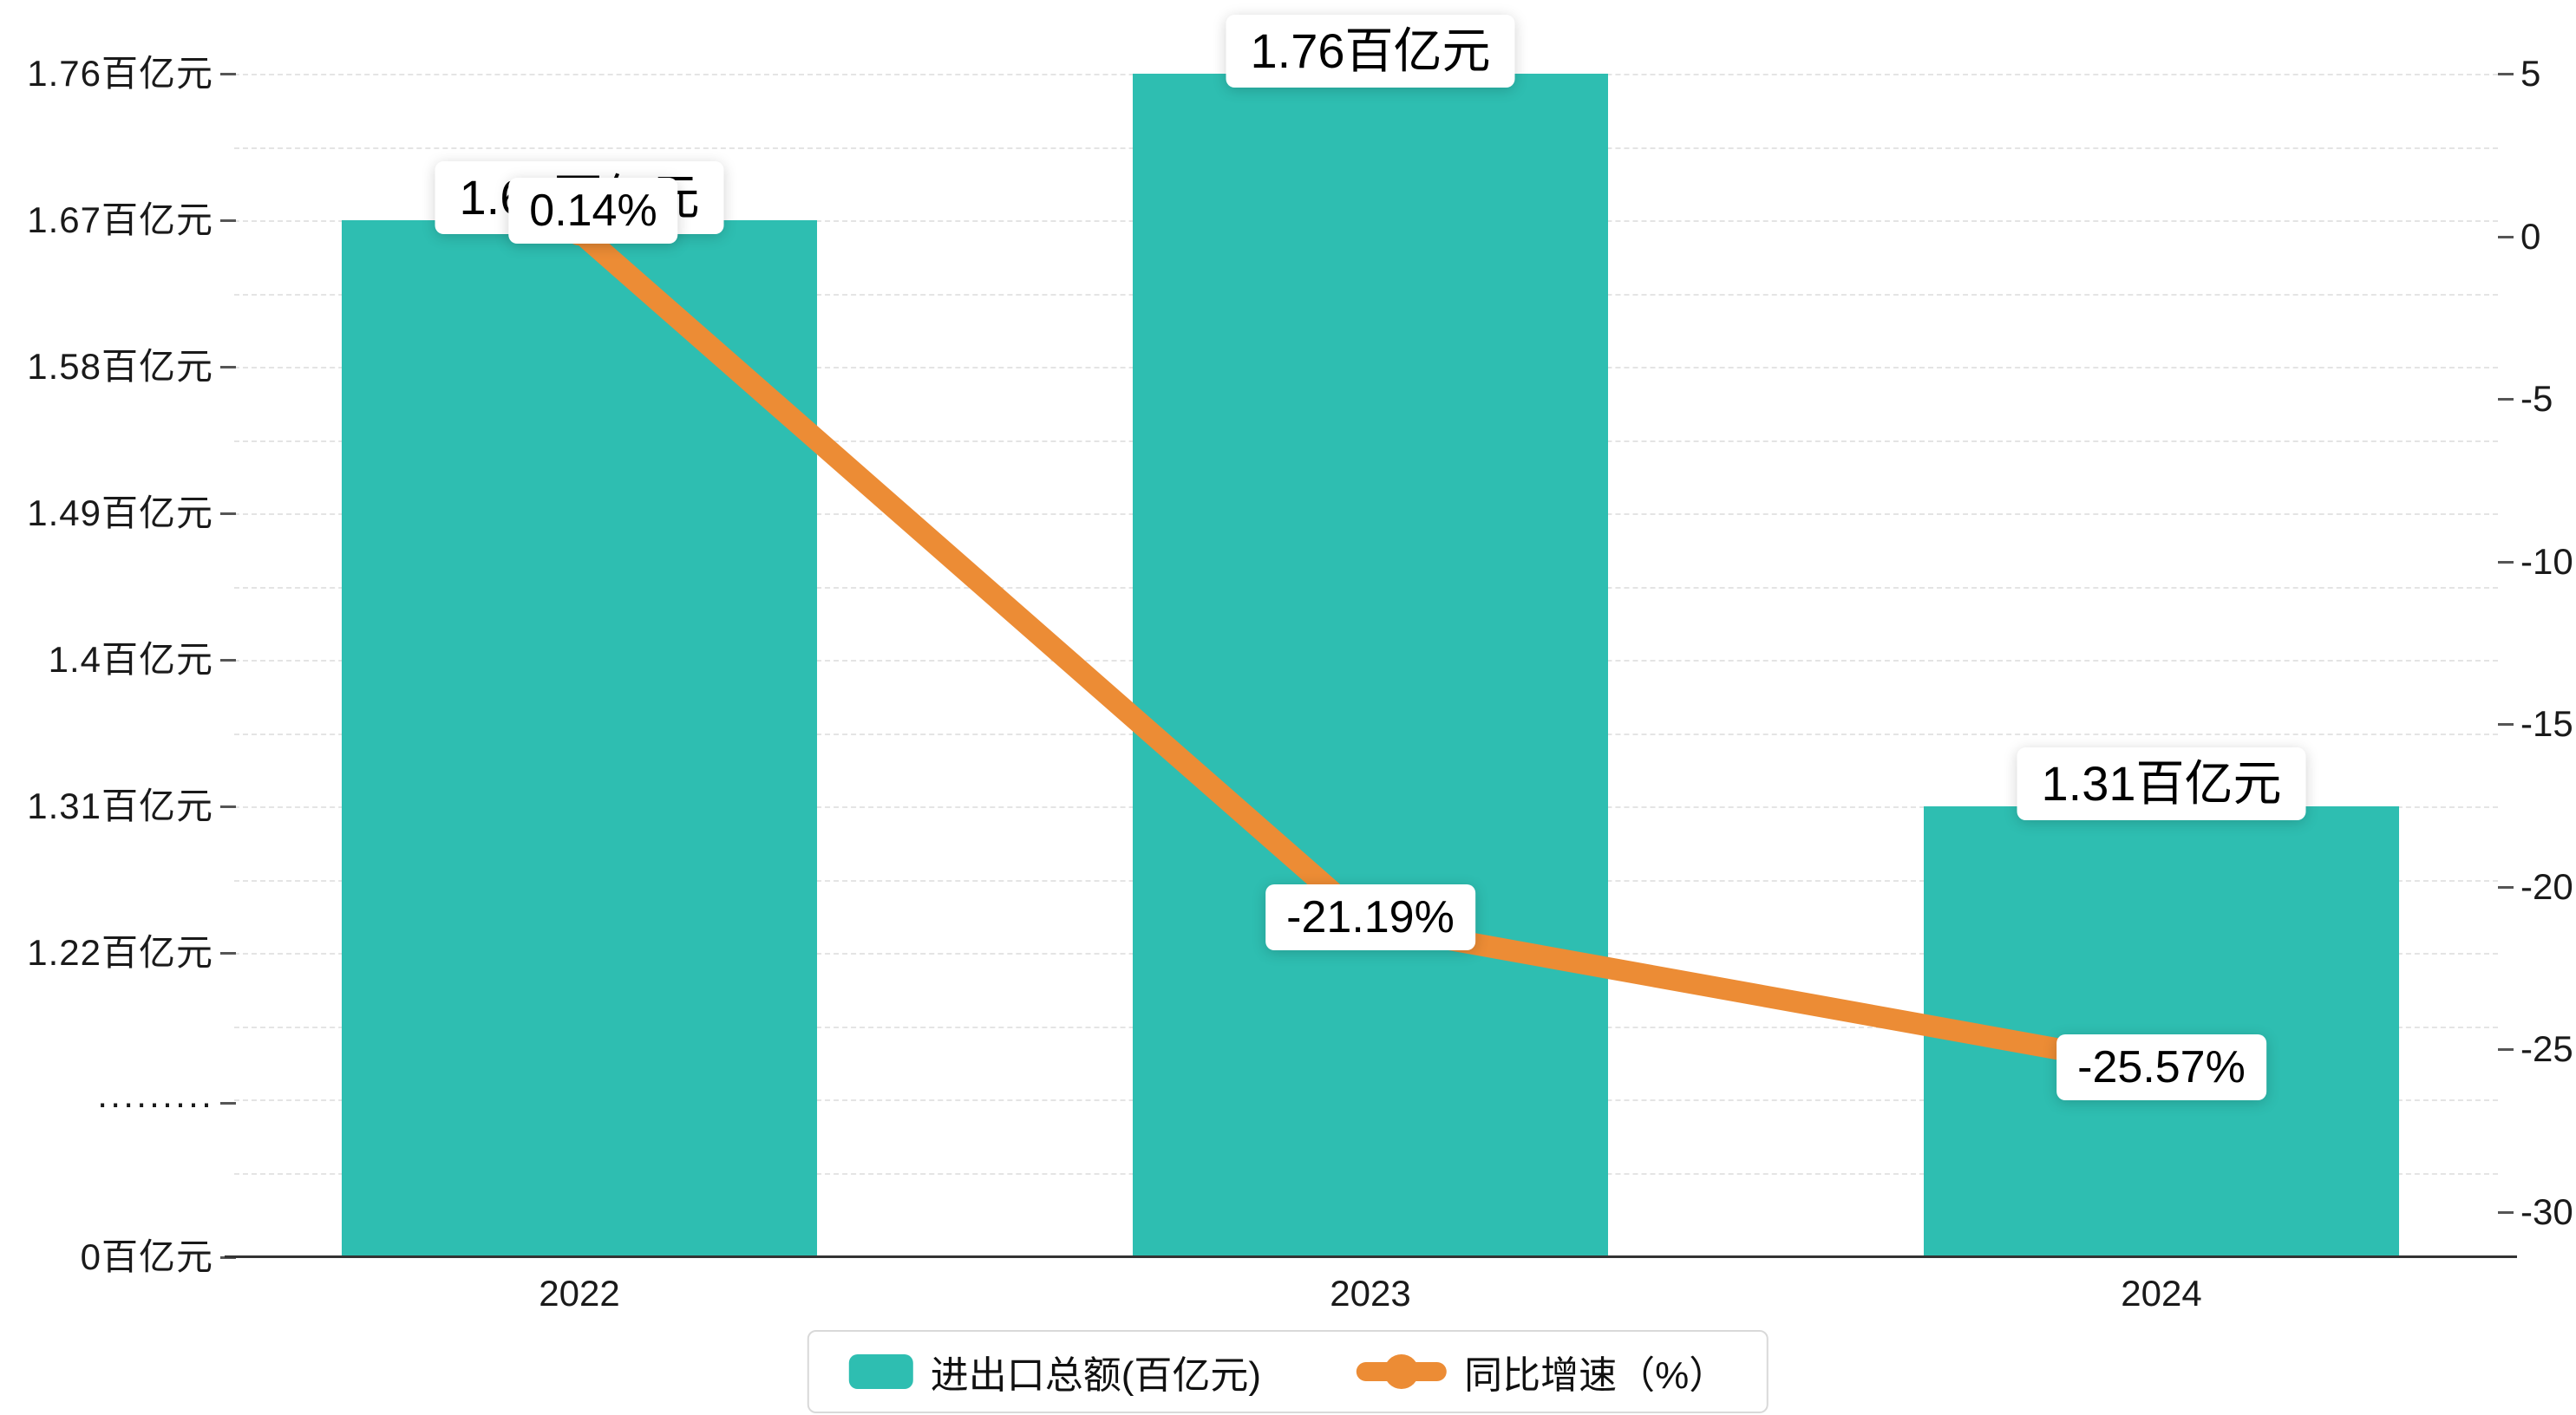  What do you see at coordinates (120, 952) in the screenshot?
I see `left-axis-tick-label: 1.22百亿元` at bounding box center [120, 952].